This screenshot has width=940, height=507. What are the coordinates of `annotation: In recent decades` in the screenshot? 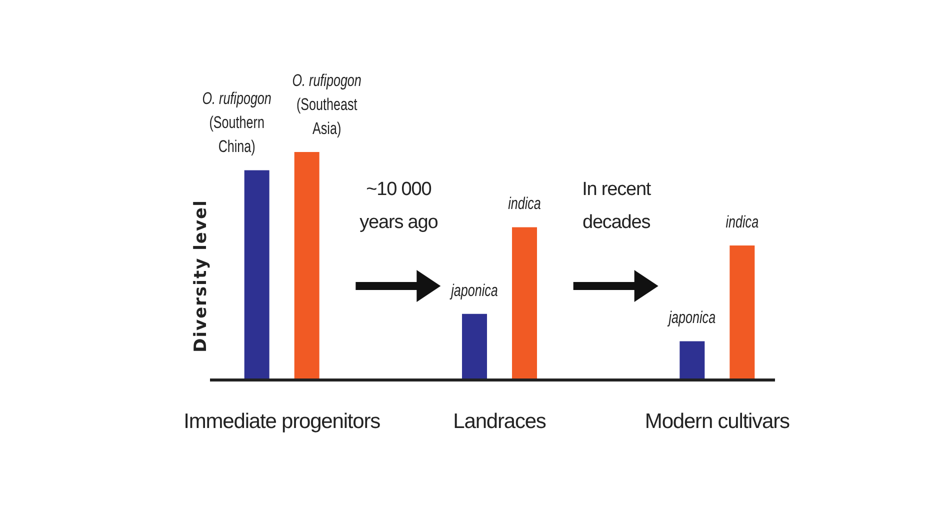 It's located at (617, 206).